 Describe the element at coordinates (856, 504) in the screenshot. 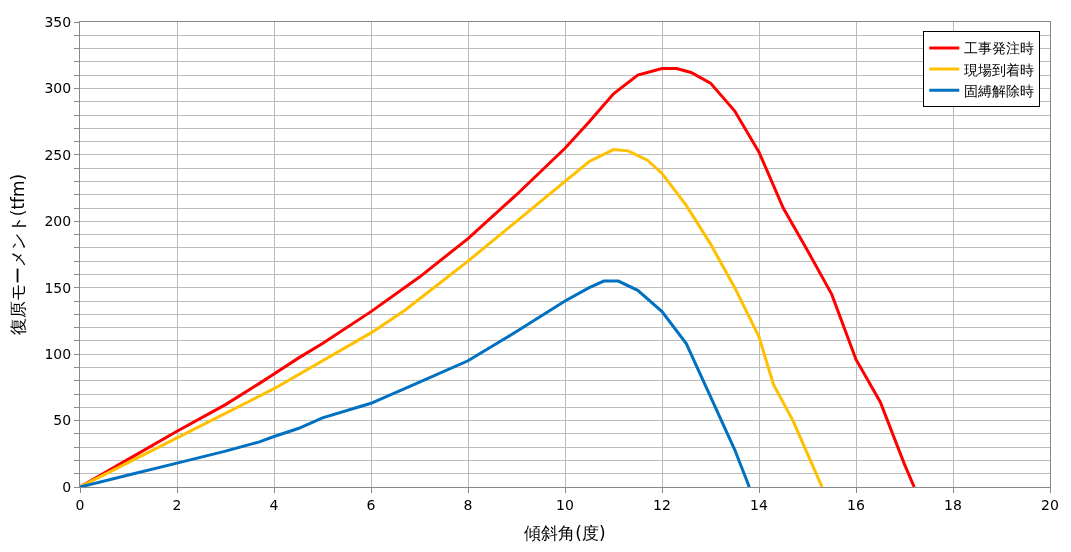

I see `x-tick-label: 16` at that location.